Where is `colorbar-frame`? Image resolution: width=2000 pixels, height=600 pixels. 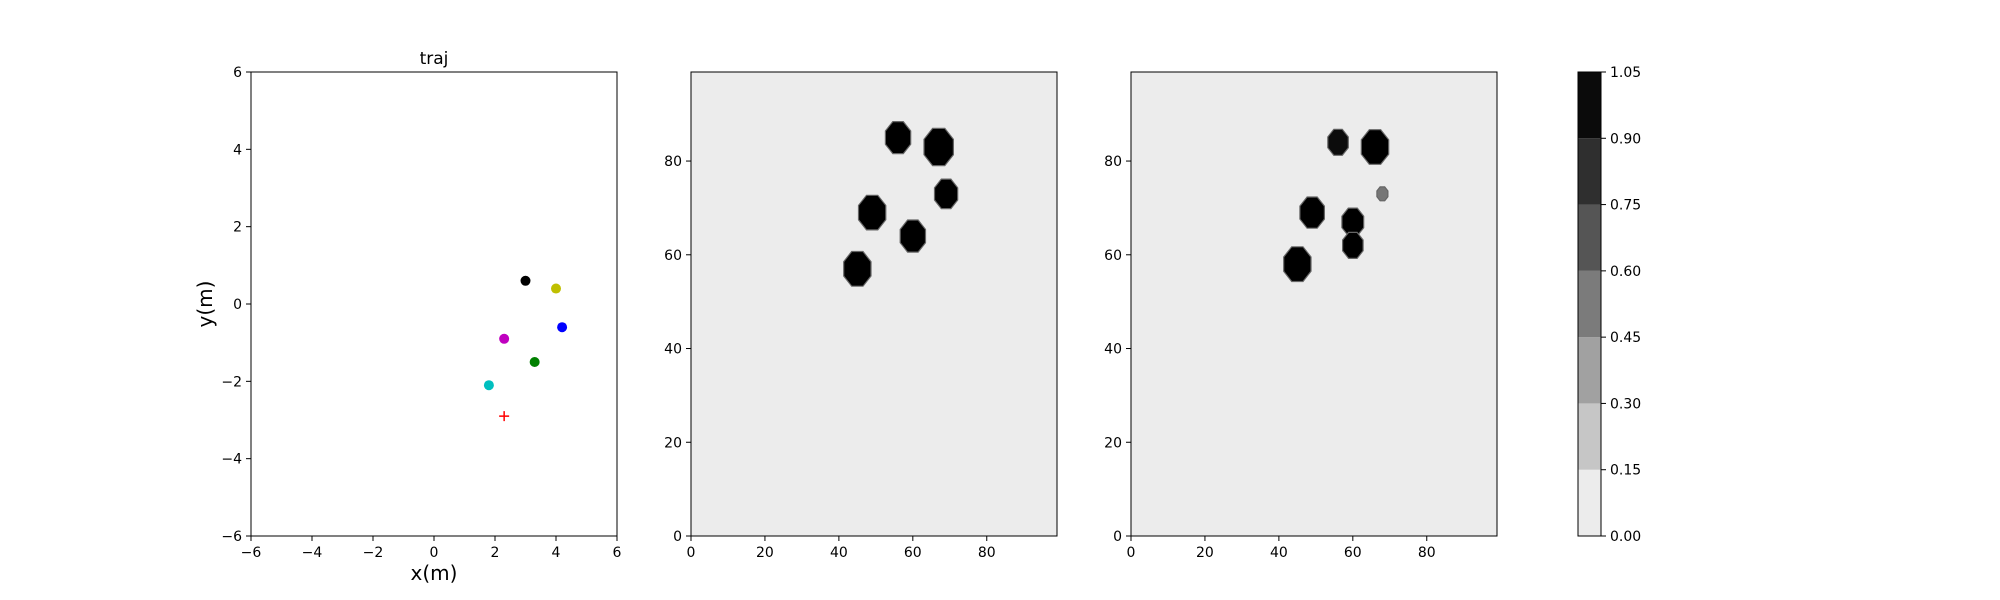 colorbar-frame is located at coordinates (1589, 304).